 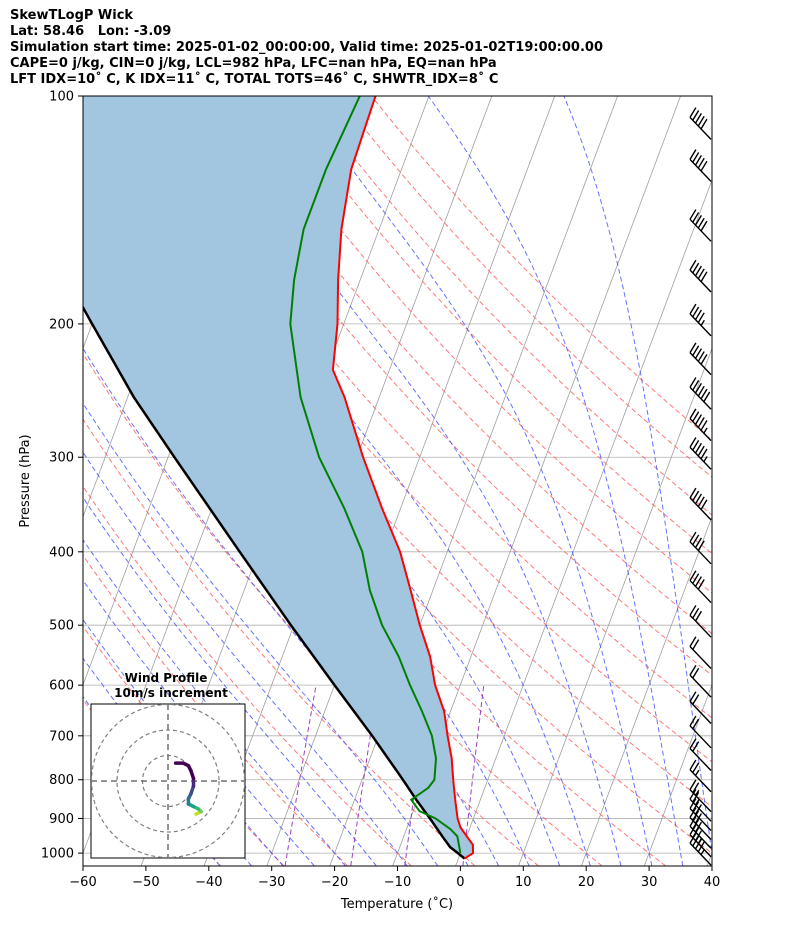 What do you see at coordinates (61, 458) in the screenshot?
I see `y-tick-label: 300` at bounding box center [61, 458].